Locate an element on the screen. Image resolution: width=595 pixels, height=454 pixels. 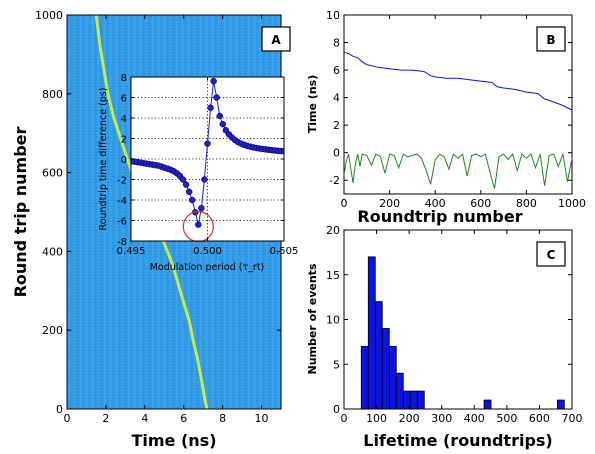
panel-b-lines is located at coordinates (458, 120).